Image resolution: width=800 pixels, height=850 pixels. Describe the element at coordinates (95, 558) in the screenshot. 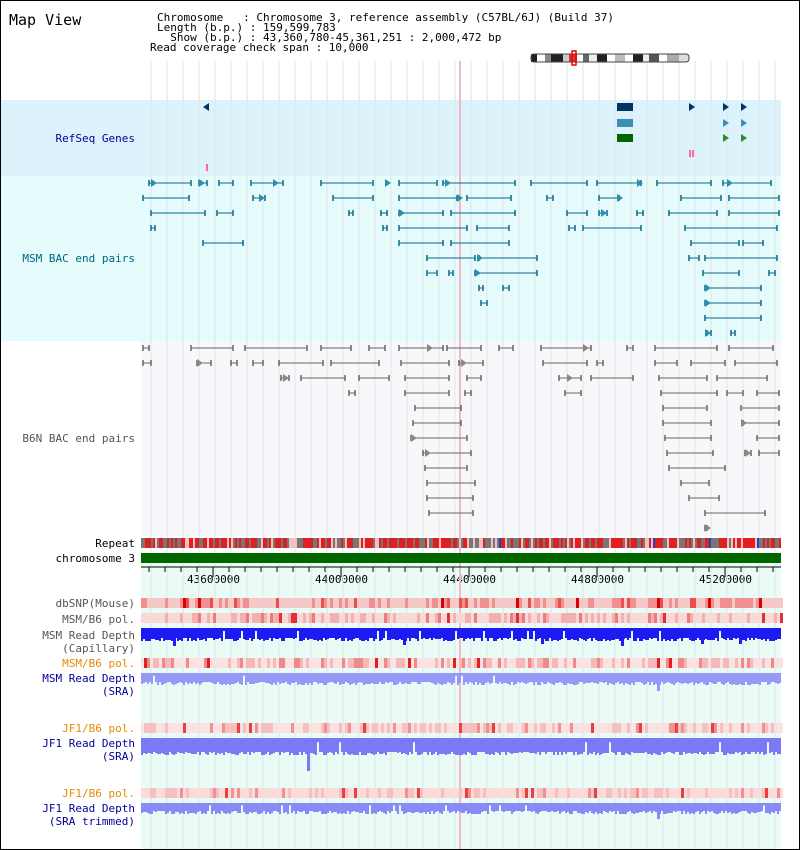

I see `chromosome-3-label: chromosome 3` at that location.